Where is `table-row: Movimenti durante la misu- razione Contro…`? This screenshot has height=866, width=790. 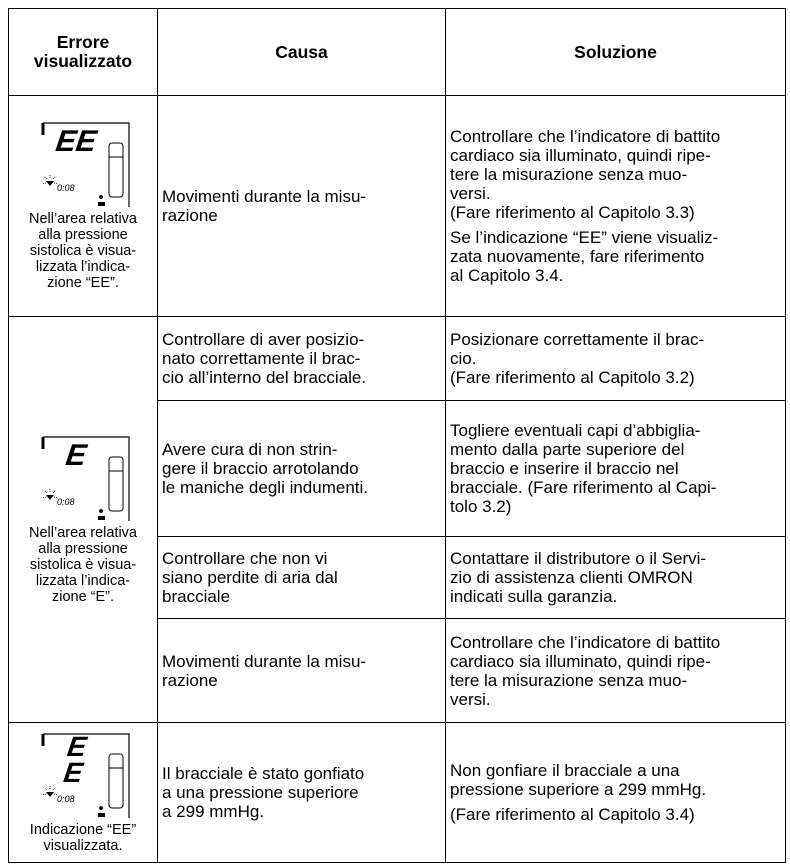 table-row: Movimenti durante la misu- razione Contro… is located at coordinates (397, 670).